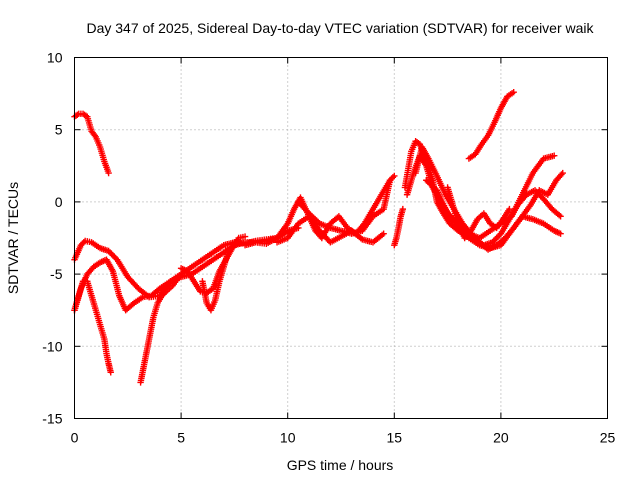  What do you see at coordinates (52, 419) in the screenshot?
I see `y-tick-label: -15` at bounding box center [52, 419].